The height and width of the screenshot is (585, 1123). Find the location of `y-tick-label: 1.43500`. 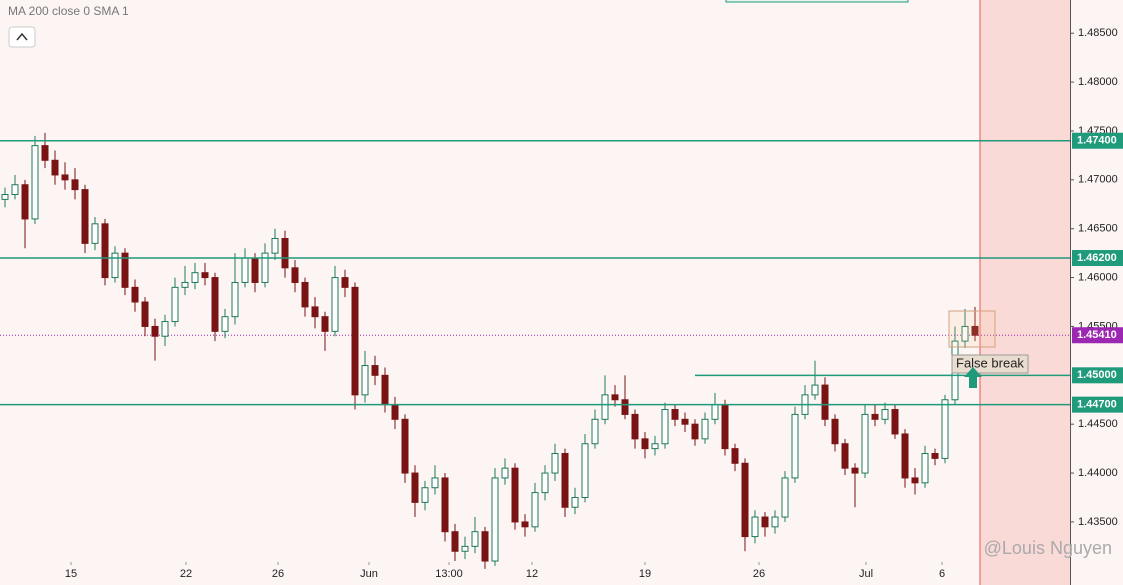

y-tick-label: 1.43500 is located at coordinates (1098, 522).